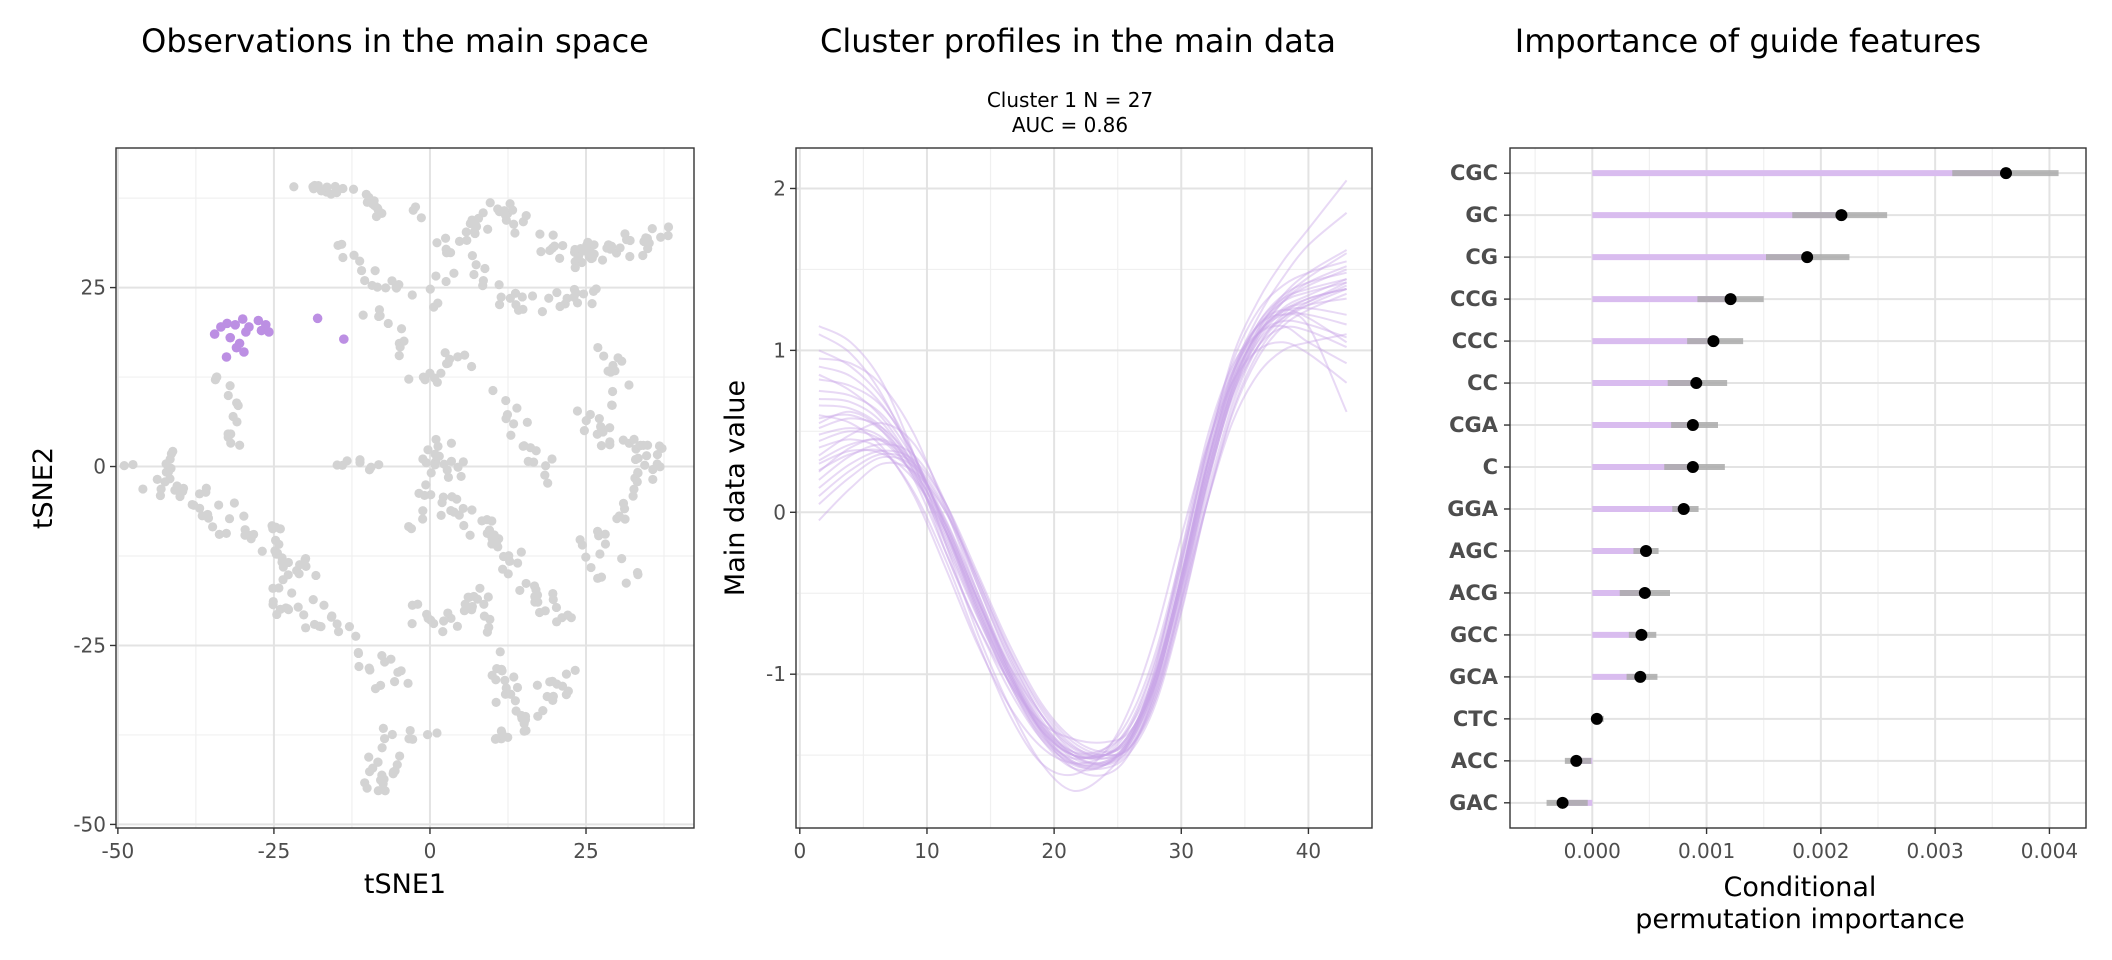 The height and width of the screenshot is (960, 2112). I want to click on scatter-x-axis-title: tSNE1, so click(405, 884).